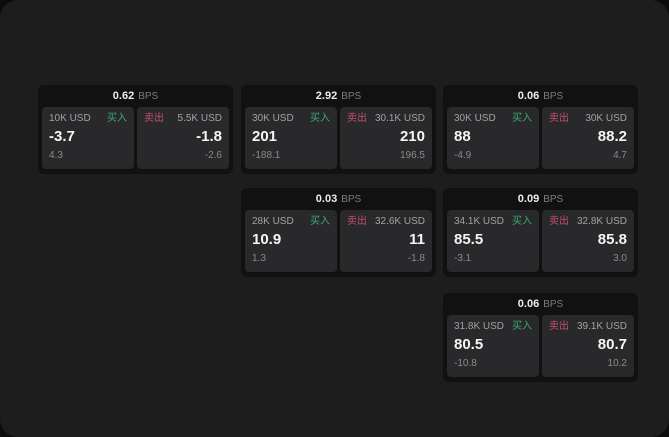 This screenshot has width=669, height=437. Describe the element at coordinates (135, 96) in the screenshot. I see `bps-header: 0.62 BPS` at that location.